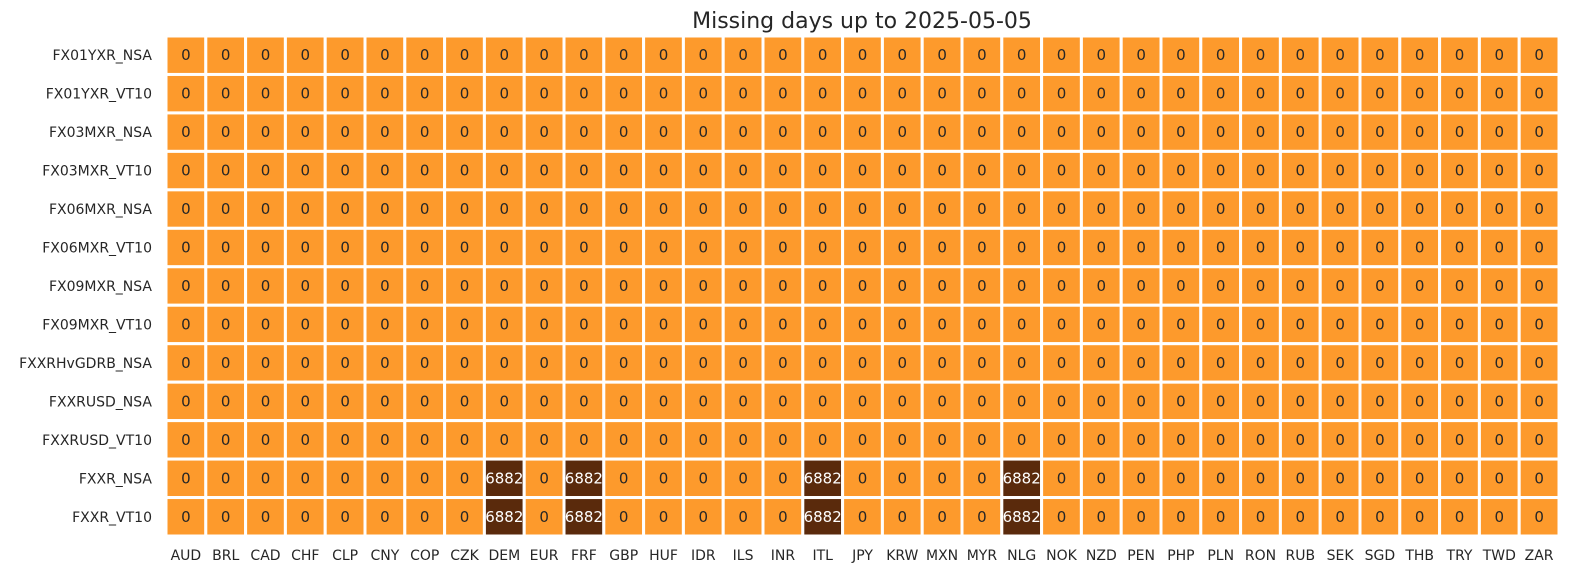  I want to click on y-tick-label: FX06MXR_VT10, so click(97, 249).